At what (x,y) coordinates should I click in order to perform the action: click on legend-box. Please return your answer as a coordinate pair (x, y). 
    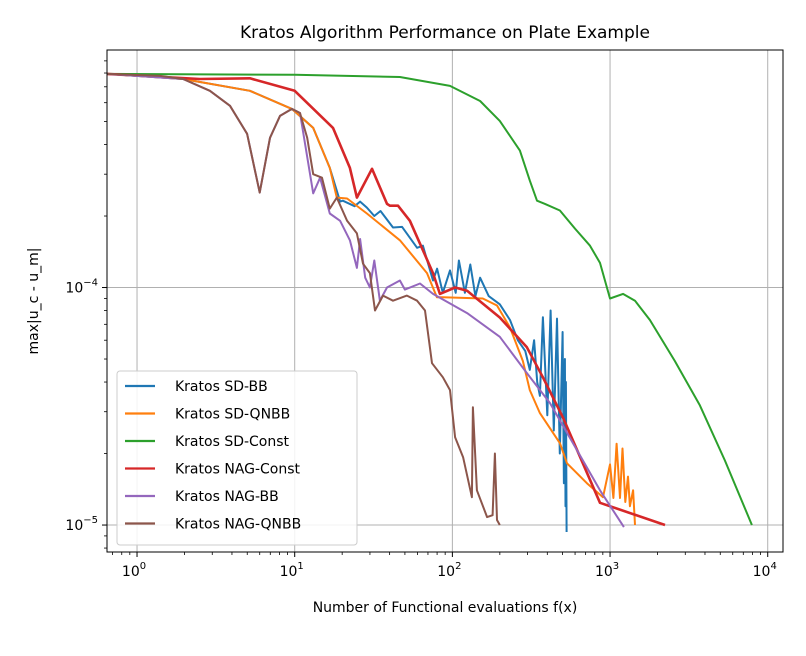
    Looking at the image, I should click on (237, 458).